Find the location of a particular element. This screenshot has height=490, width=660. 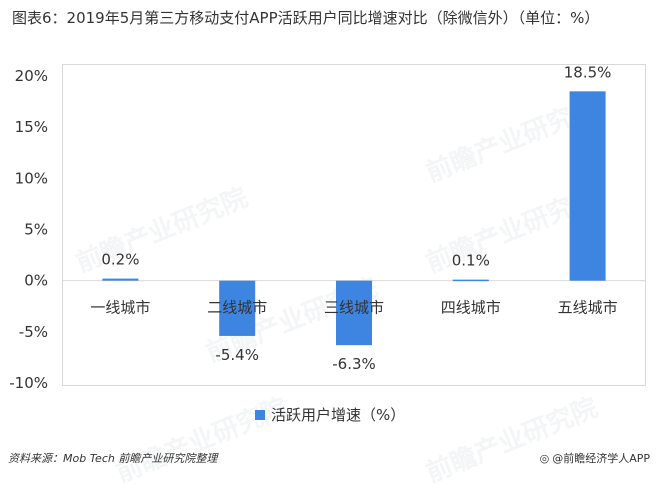

wechat-like-icon: ◎ is located at coordinates (544, 458).